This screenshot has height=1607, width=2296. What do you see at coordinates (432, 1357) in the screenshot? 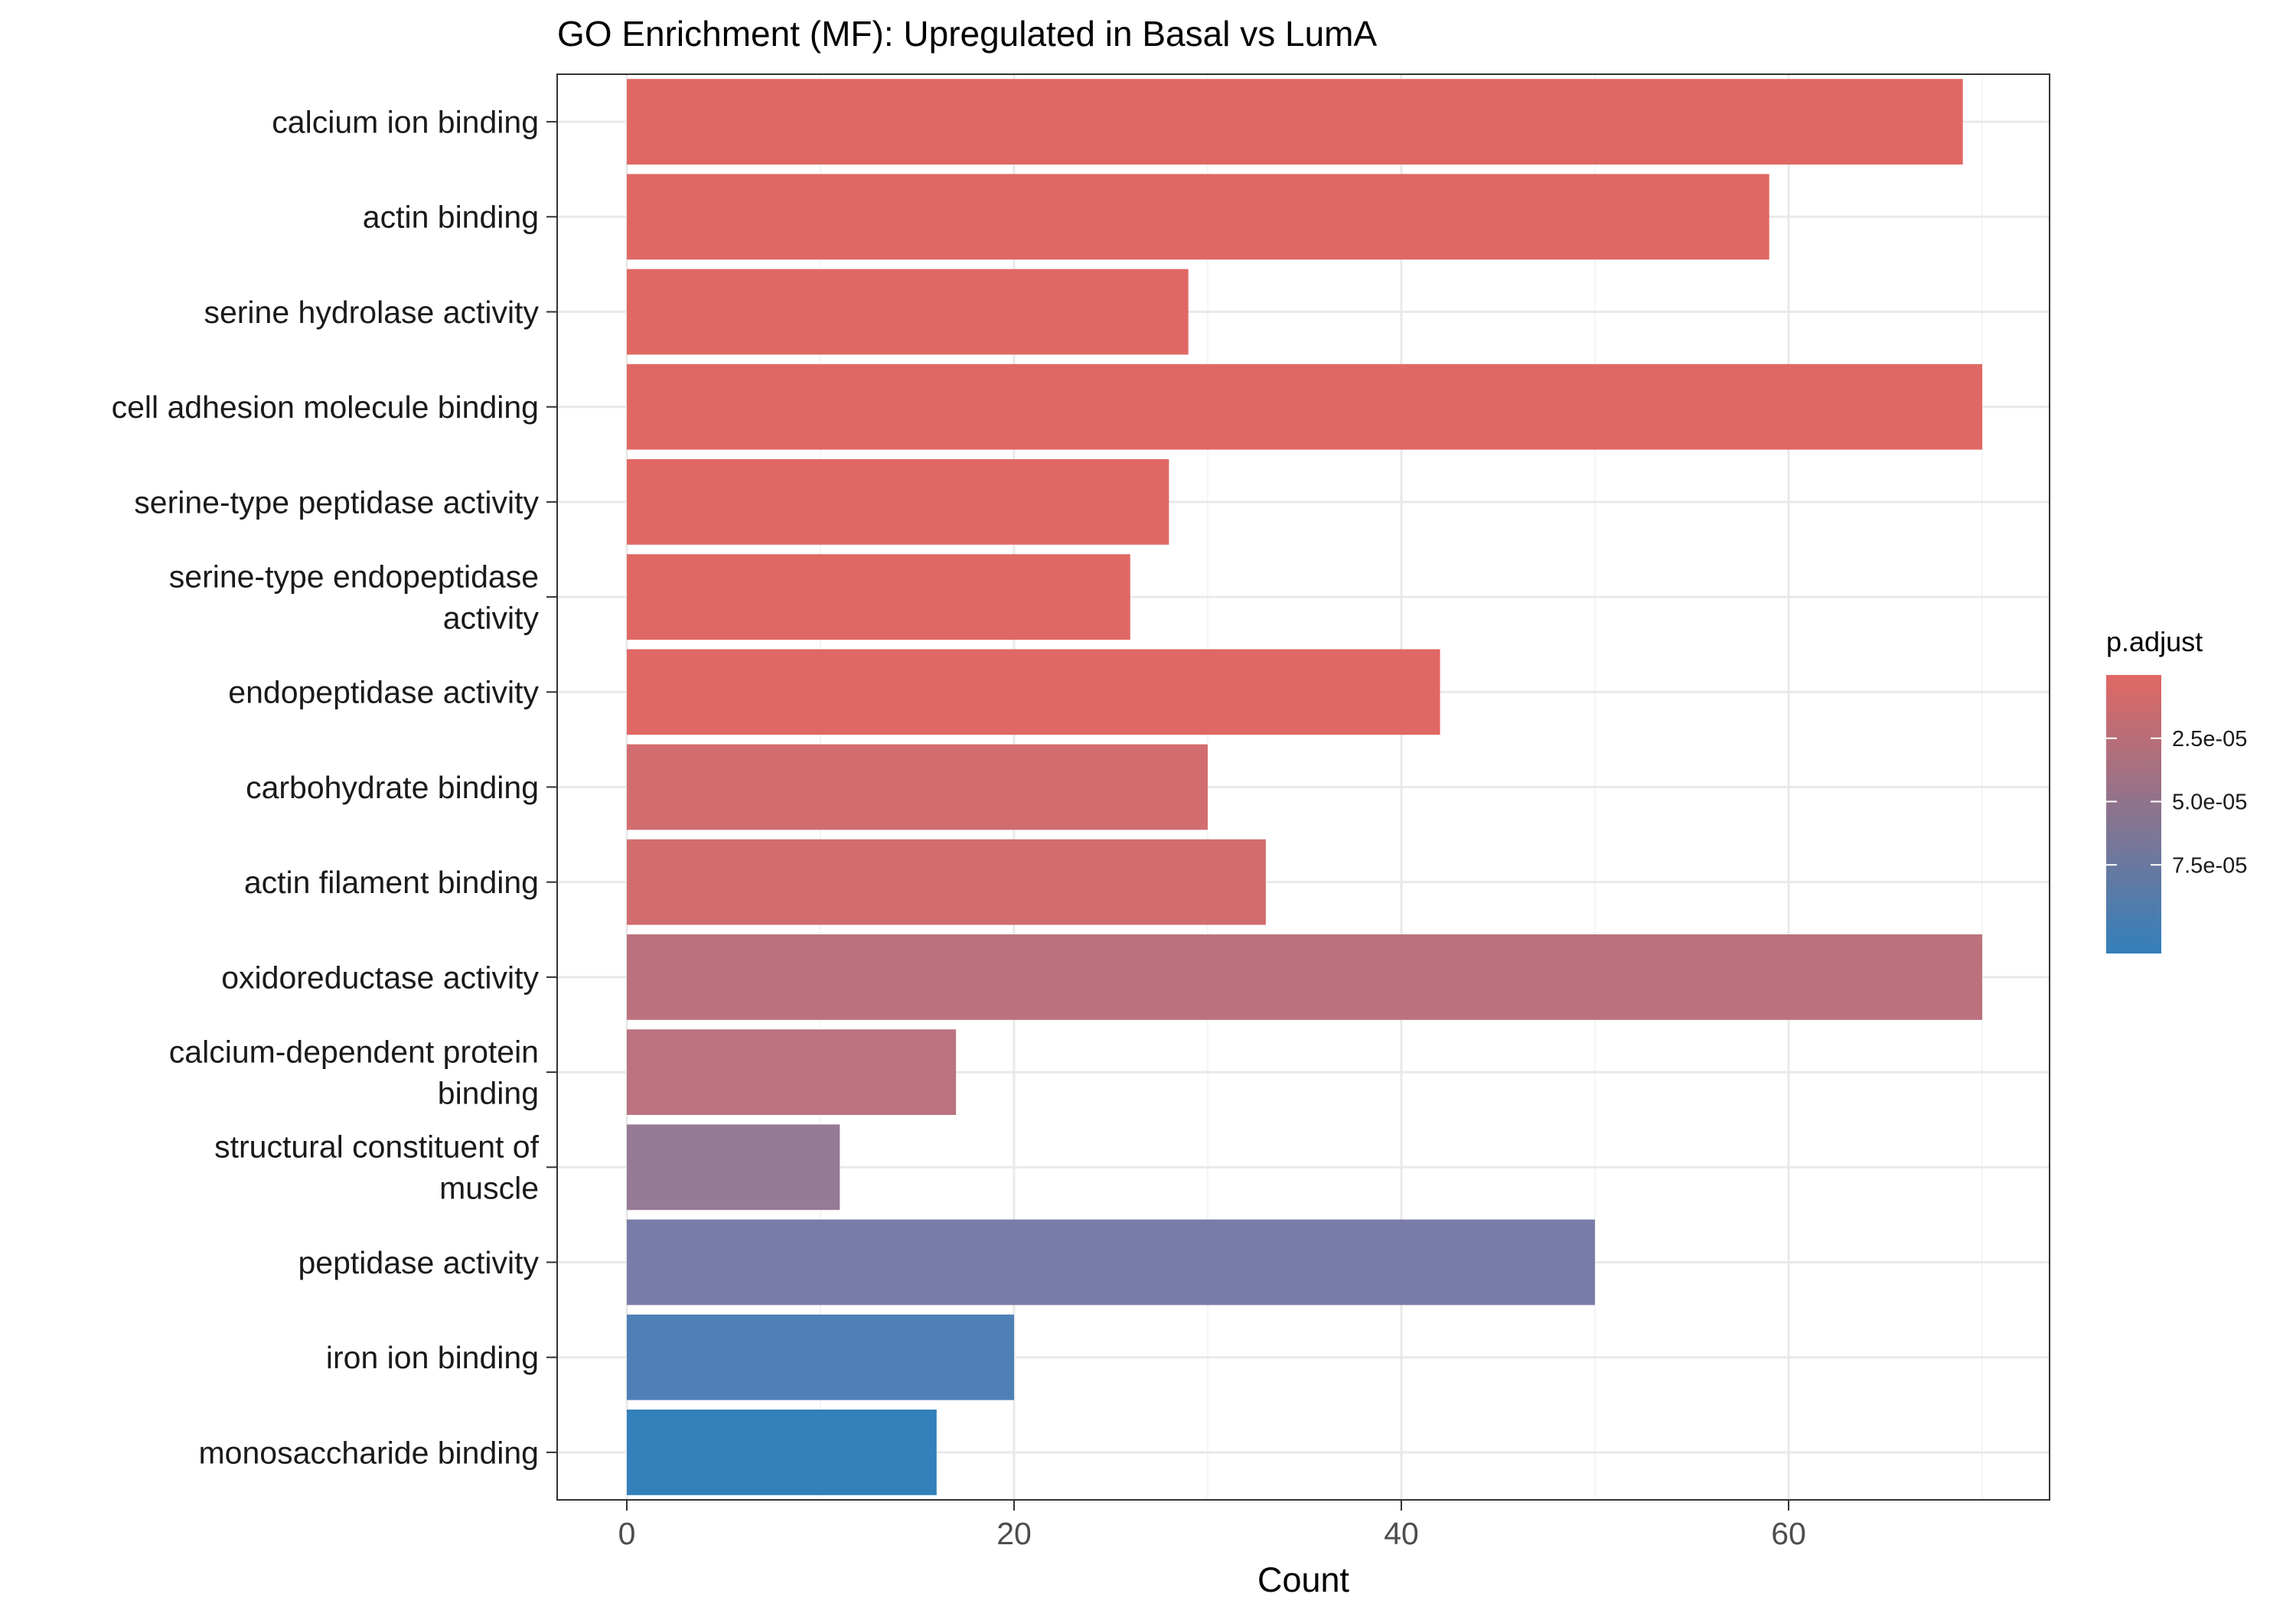
I see `category-label: iron ion binding` at bounding box center [432, 1357].